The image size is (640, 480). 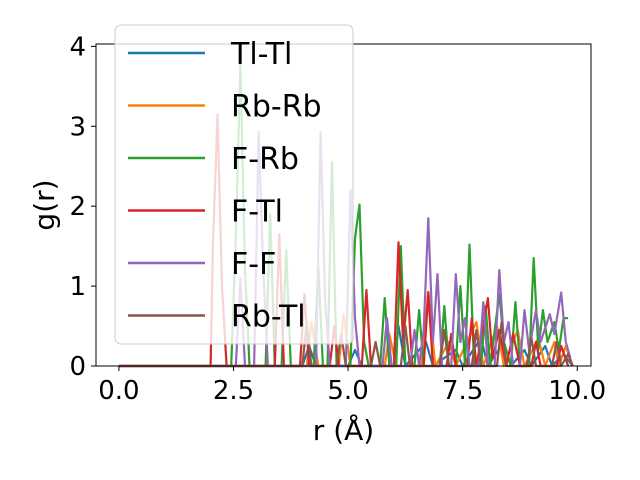 I want to click on x-axis-label: r (Å), so click(x=343, y=430).